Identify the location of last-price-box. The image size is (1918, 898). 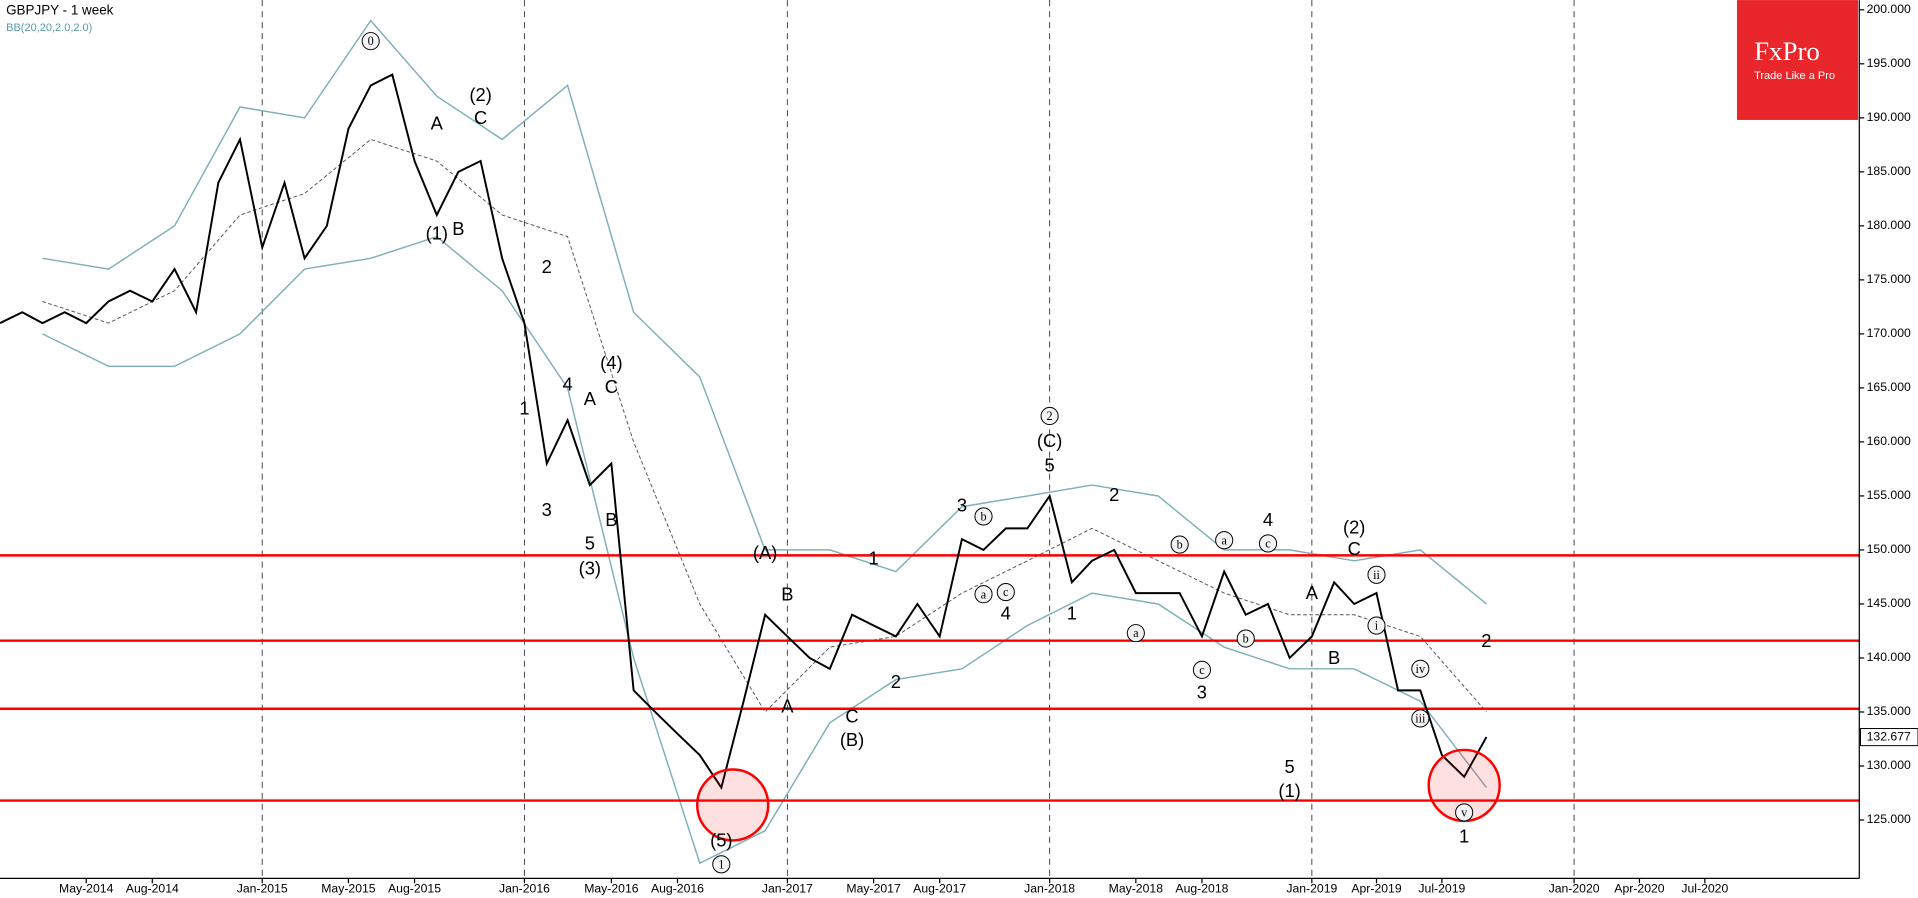
(1889, 737).